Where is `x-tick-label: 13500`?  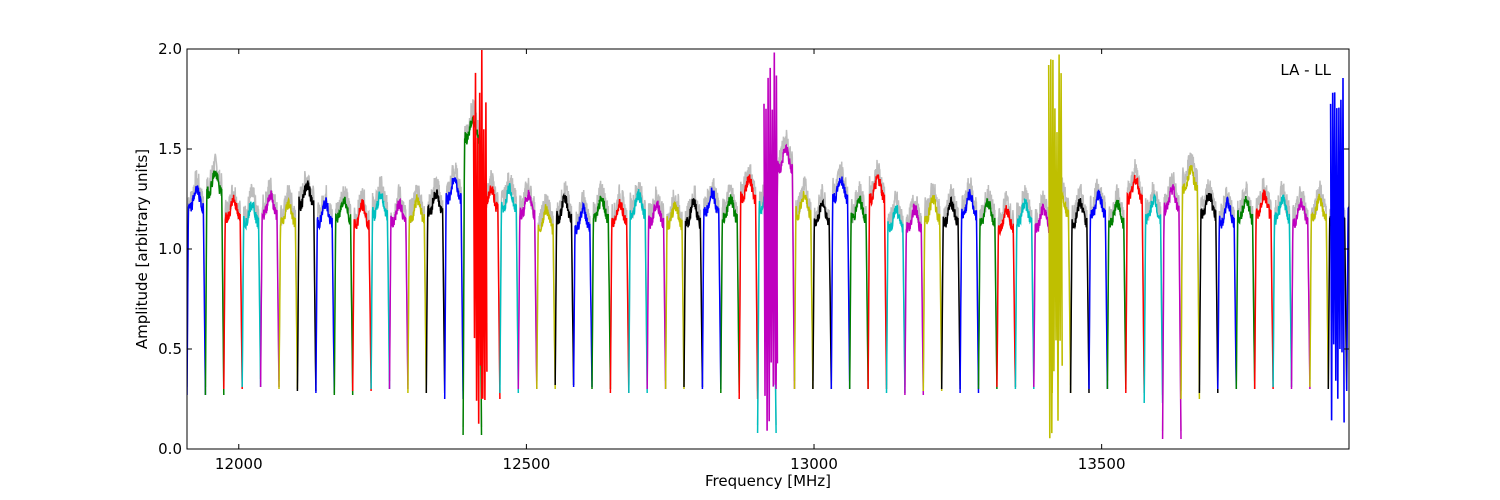
x-tick-label: 13500 is located at coordinates (1102, 464).